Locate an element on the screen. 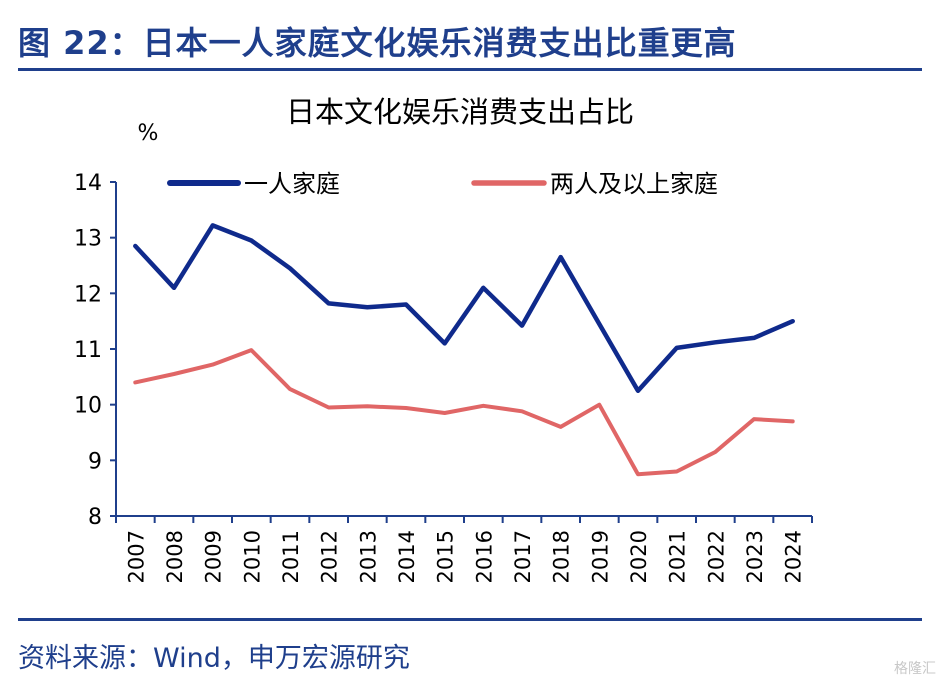 The height and width of the screenshot is (688, 946). source-note: 资料来源：Wind，申万宏源研究 is located at coordinates (214, 658).